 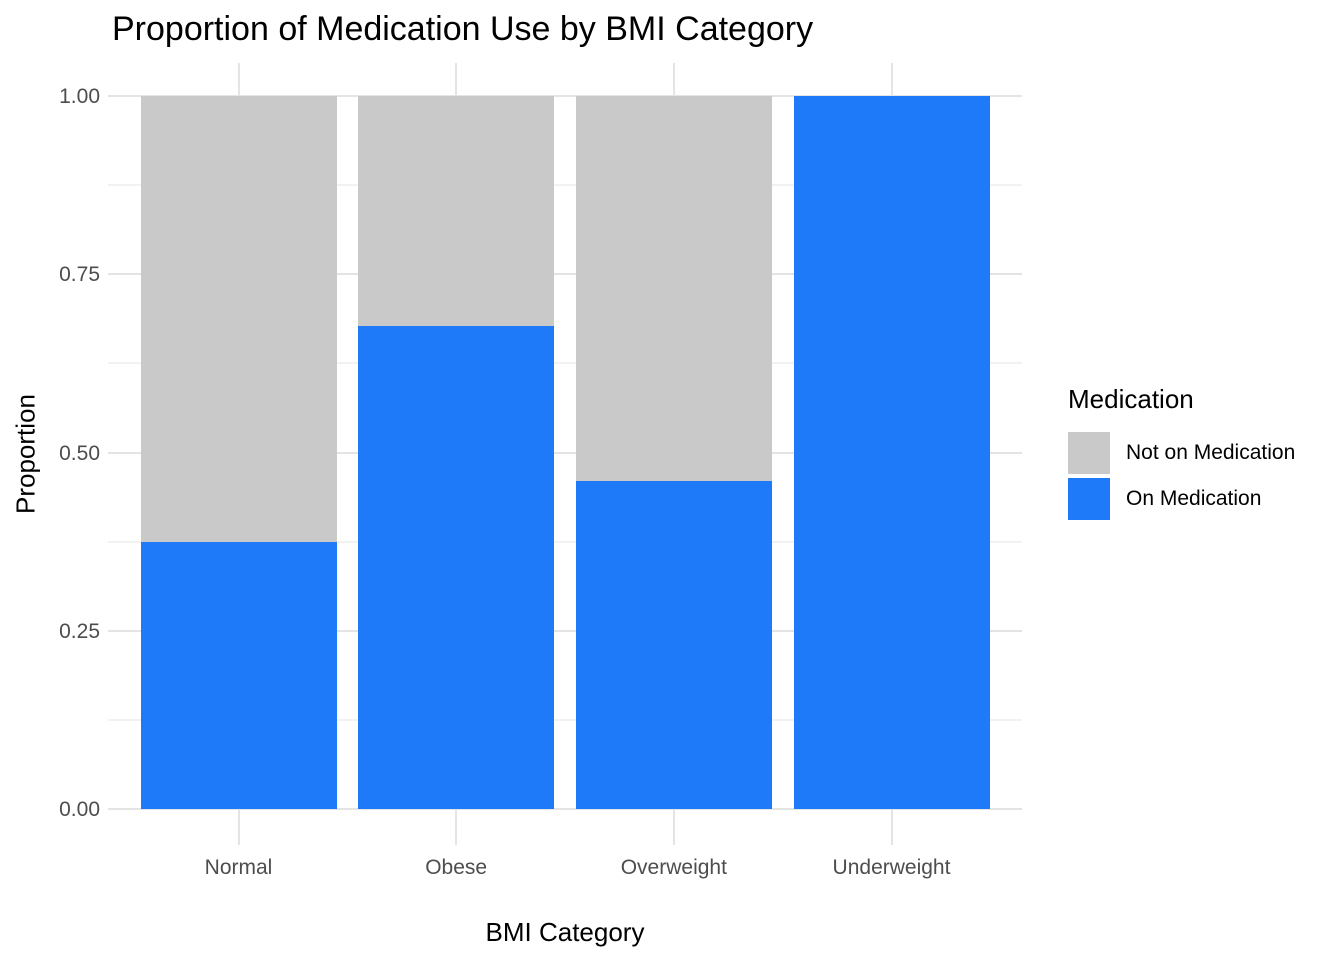 What do you see at coordinates (456, 567) in the screenshot?
I see `bar-segment-on-medication-obese` at bounding box center [456, 567].